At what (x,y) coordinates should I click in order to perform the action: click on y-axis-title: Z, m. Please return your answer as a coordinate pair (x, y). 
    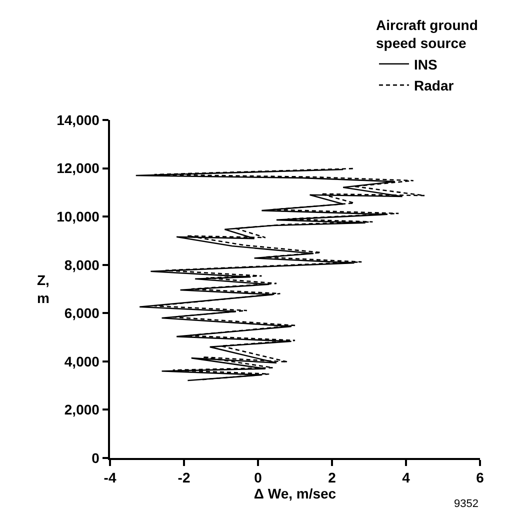
    Looking at the image, I should click on (43, 289).